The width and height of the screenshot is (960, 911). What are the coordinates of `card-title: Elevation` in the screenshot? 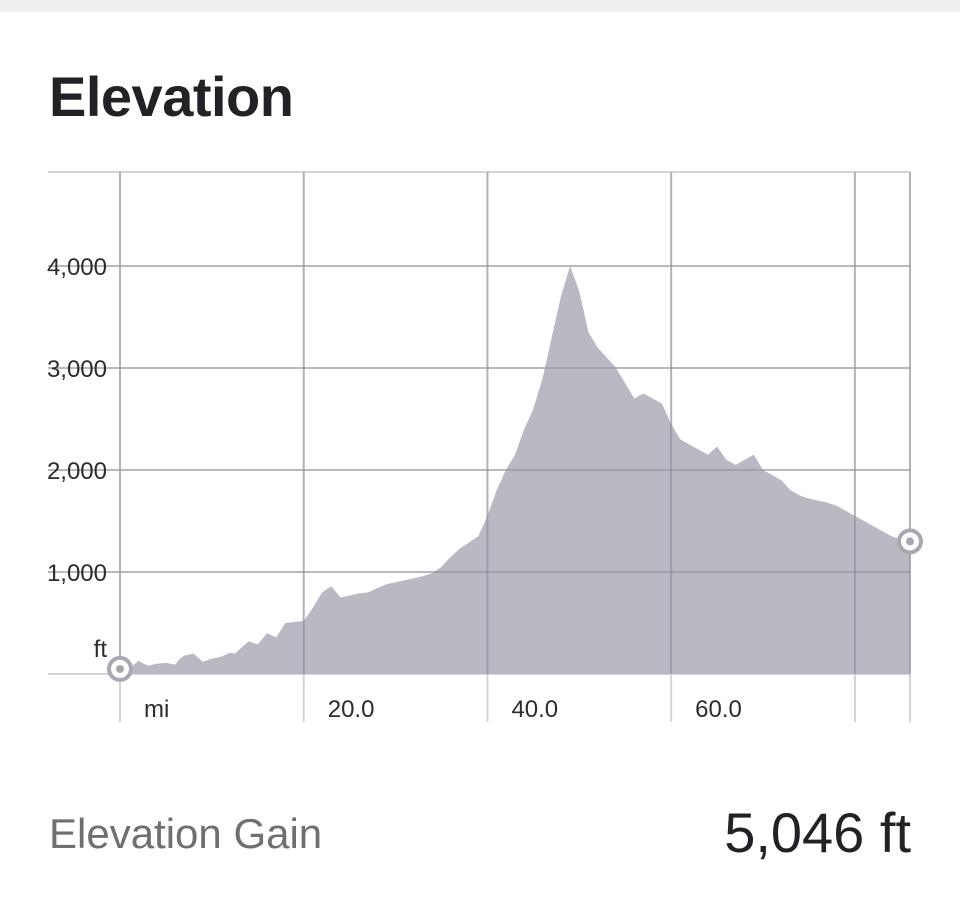 It's located at (171, 96).